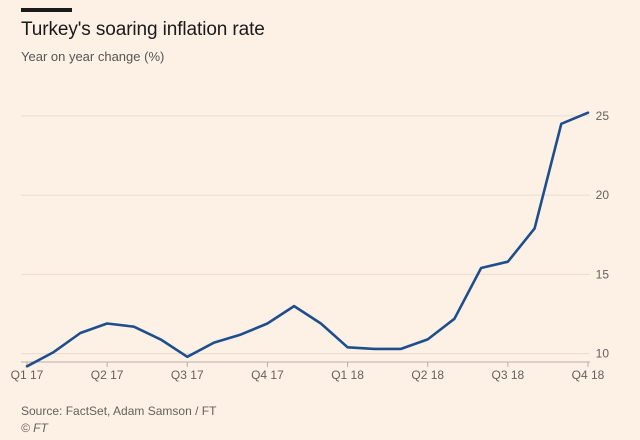 The width and height of the screenshot is (640, 440). Describe the element at coordinates (119, 411) in the screenshot. I see `source-note: Source: FactSet, Adam Samson / FT` at that location.